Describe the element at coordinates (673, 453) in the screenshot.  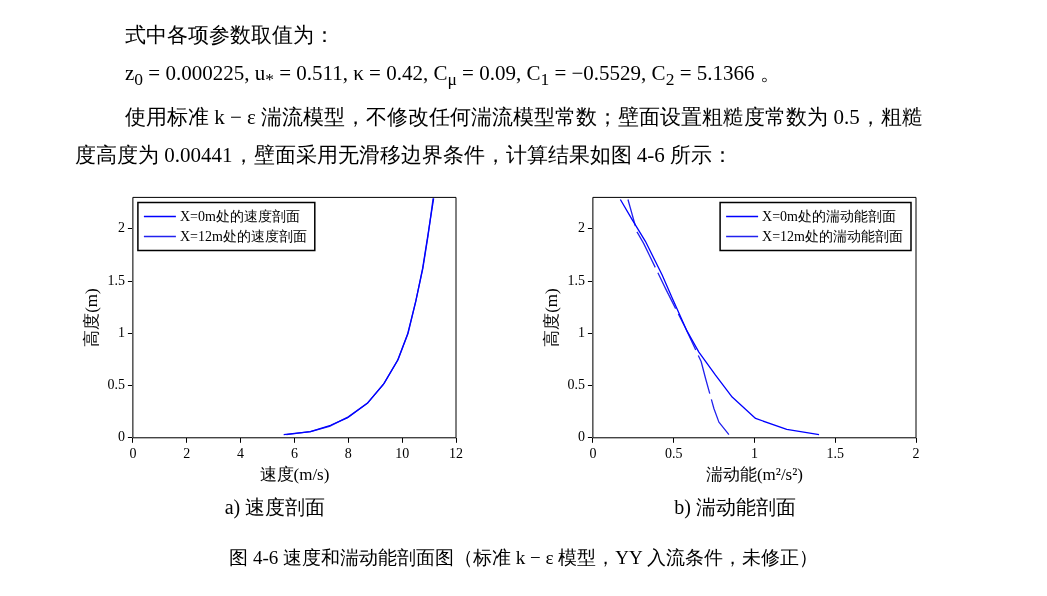
I see `x-tick-label: 0.5` at that location.